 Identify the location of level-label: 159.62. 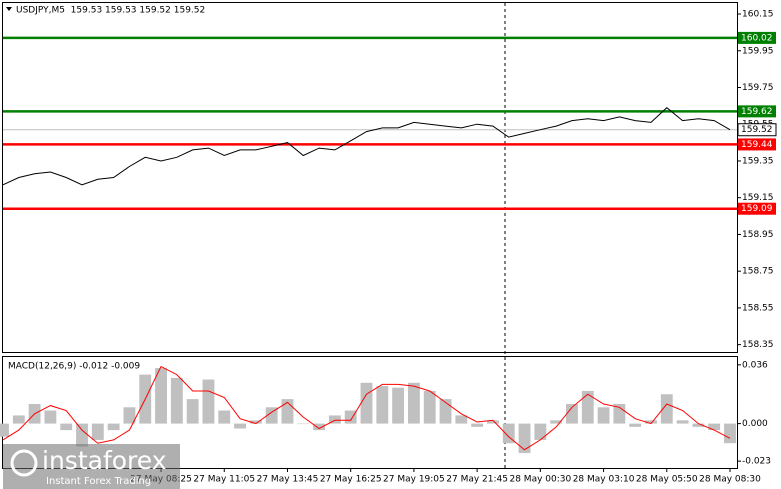
(757, 112).